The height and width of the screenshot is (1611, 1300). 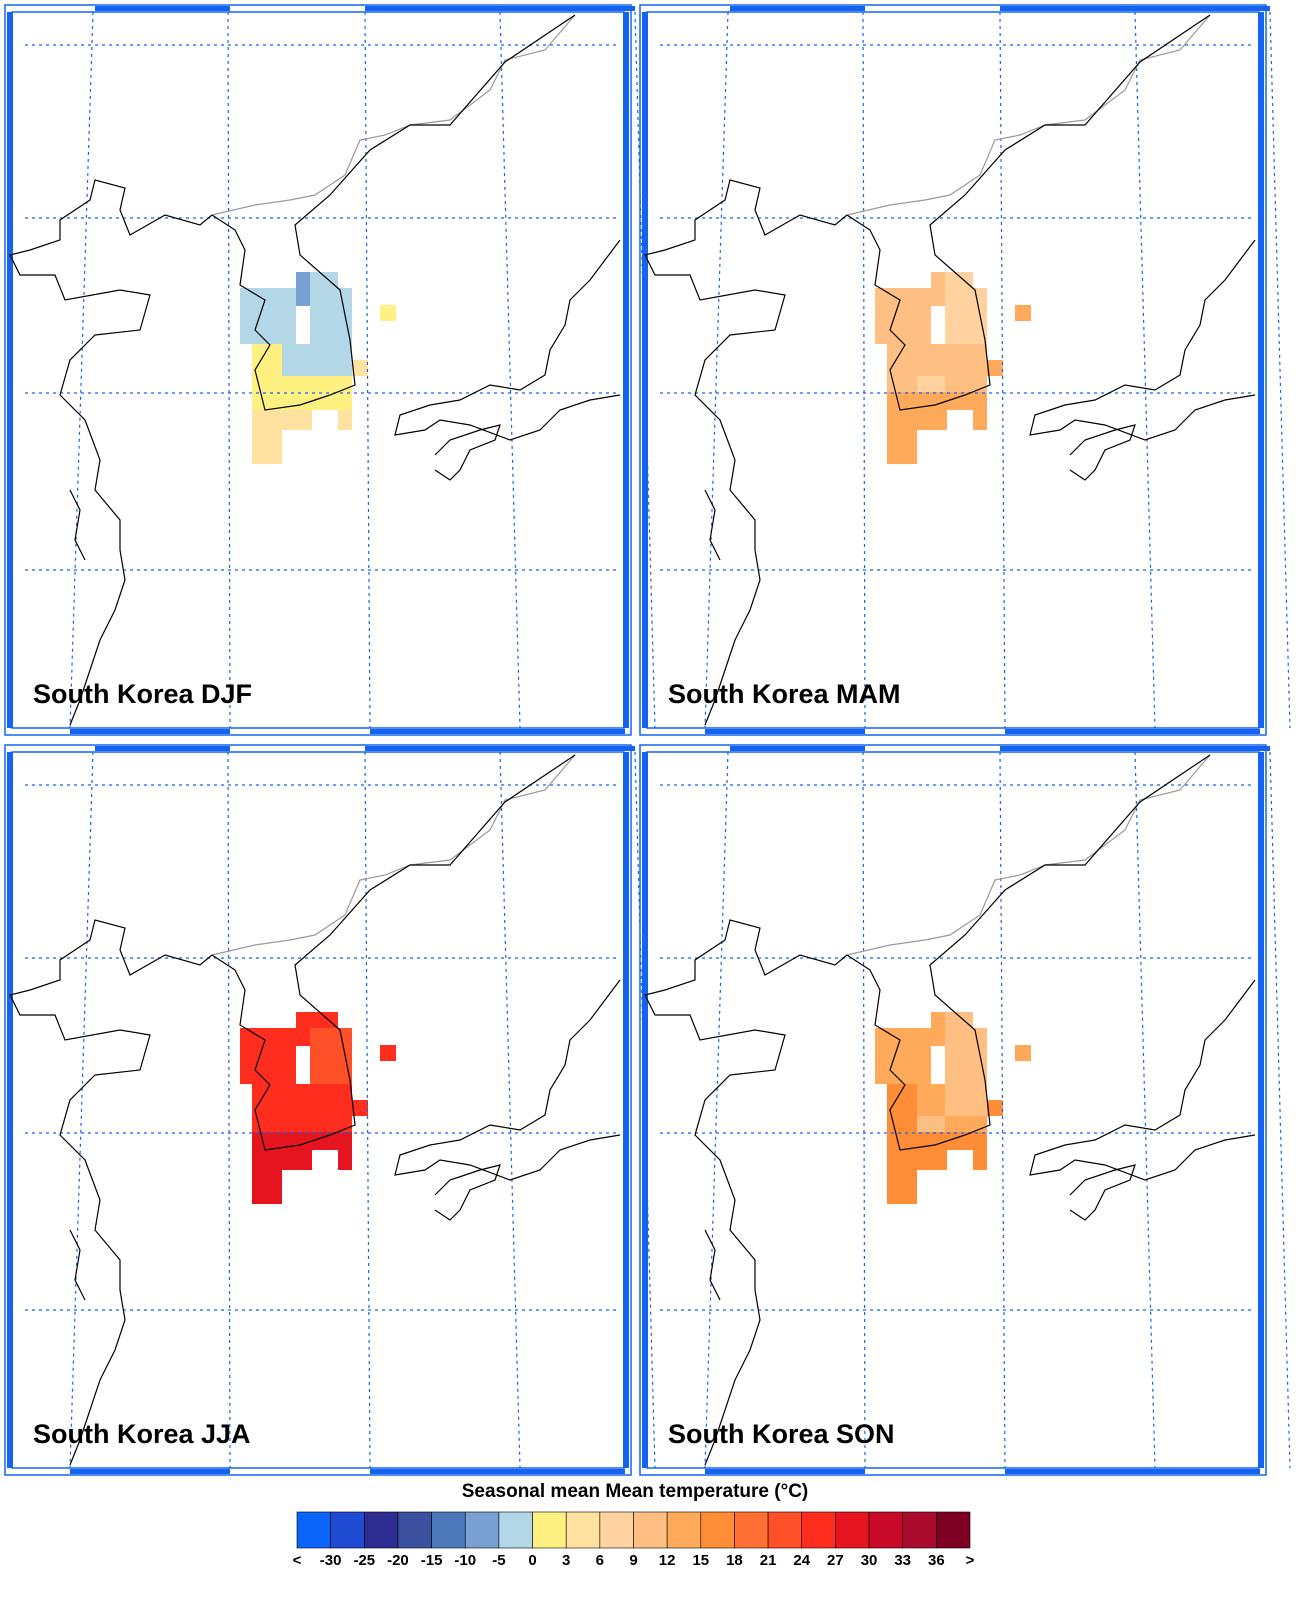 What do you see at coordinates (801, 1560) in the screenshot?
I see `colorbar-label: 24` at bounding box center [801, 1560].